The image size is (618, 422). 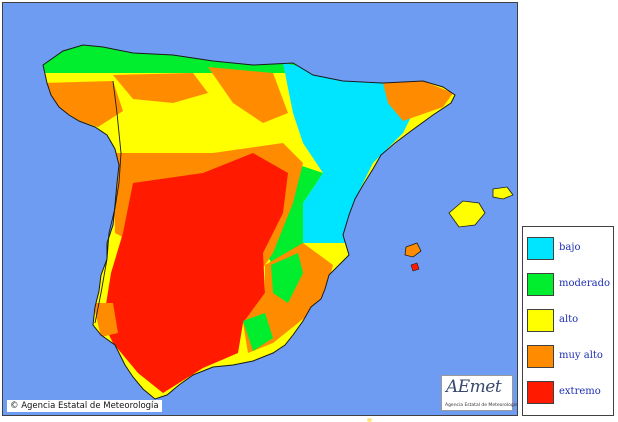 I want to click on zone-northwest, so click(x=83, y=104).